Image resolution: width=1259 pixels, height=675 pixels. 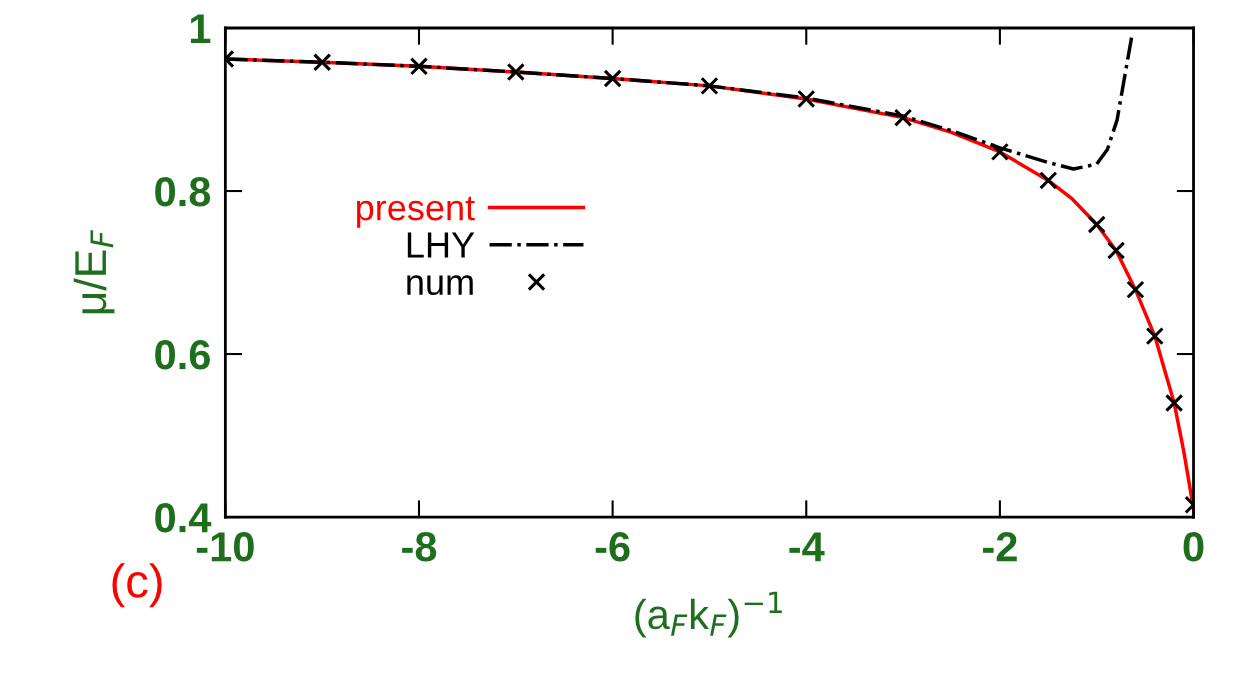 I want to click on y-tick-label: 0.8, so click(x=183, y=192).